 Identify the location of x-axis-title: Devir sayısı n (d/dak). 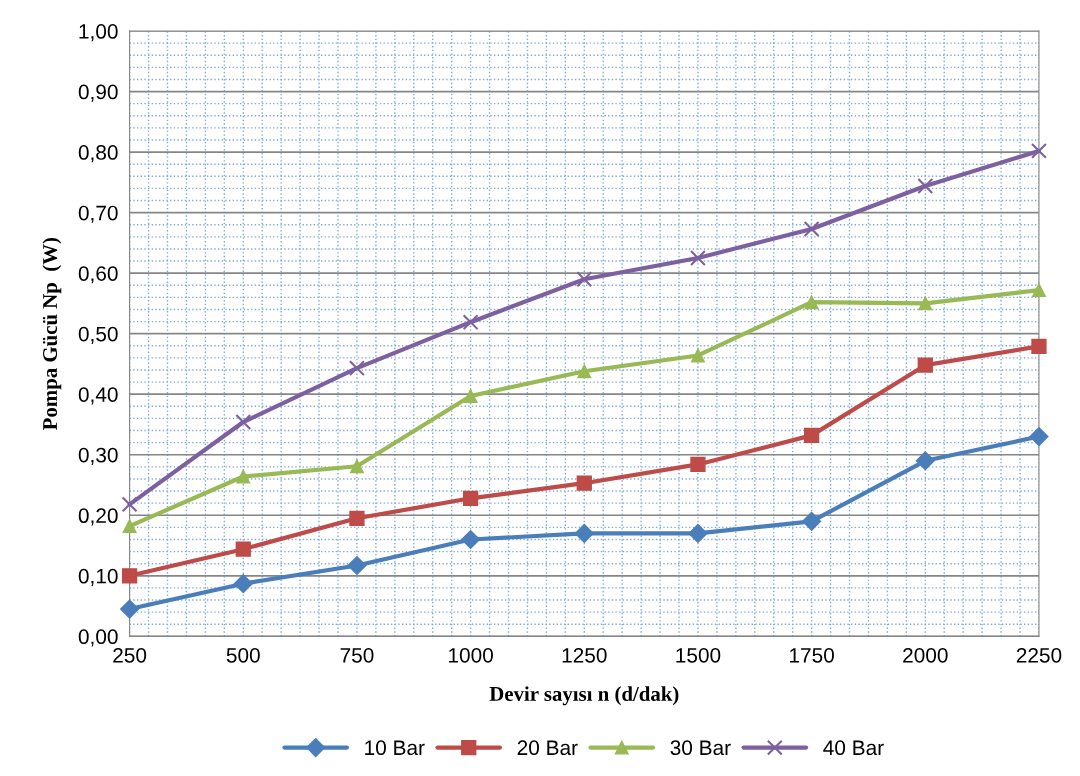
(584, 696).